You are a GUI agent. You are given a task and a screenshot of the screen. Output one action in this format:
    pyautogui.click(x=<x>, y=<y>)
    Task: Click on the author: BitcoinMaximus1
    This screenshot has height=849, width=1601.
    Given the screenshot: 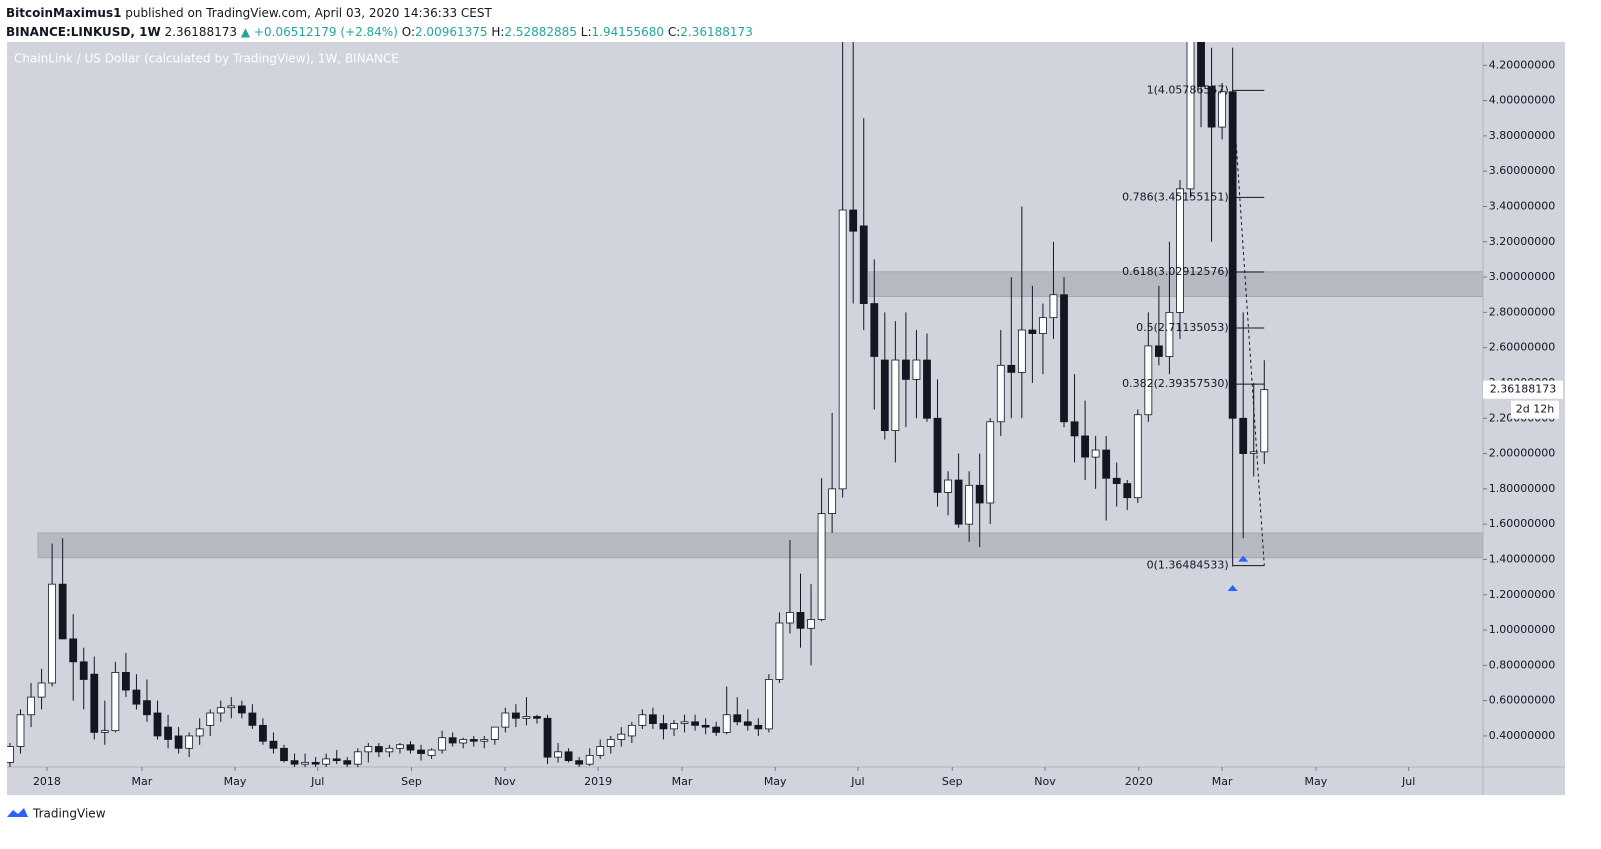 What is the action you would take?
    pyautogui.click(x=64, y=13)
    